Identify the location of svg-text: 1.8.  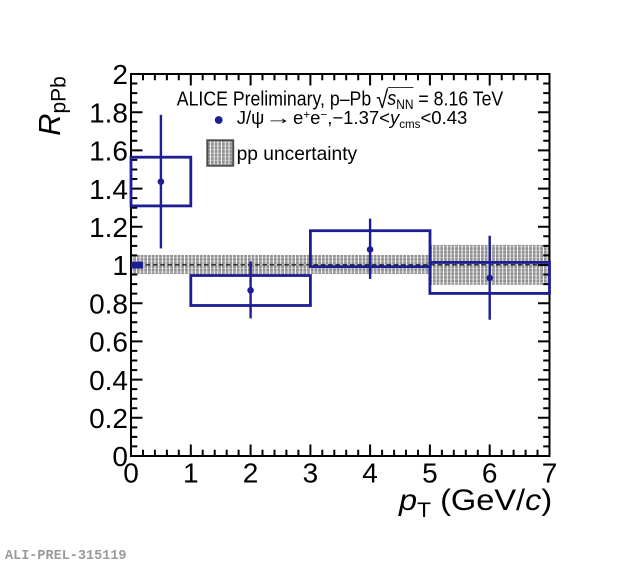
(108, 112).